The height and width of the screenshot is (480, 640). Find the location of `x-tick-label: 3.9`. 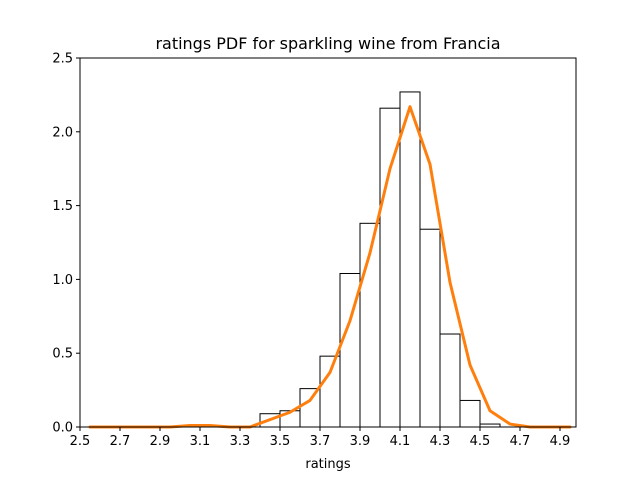

x-tick-label: 3.9 is located at coordinates (360, 441).